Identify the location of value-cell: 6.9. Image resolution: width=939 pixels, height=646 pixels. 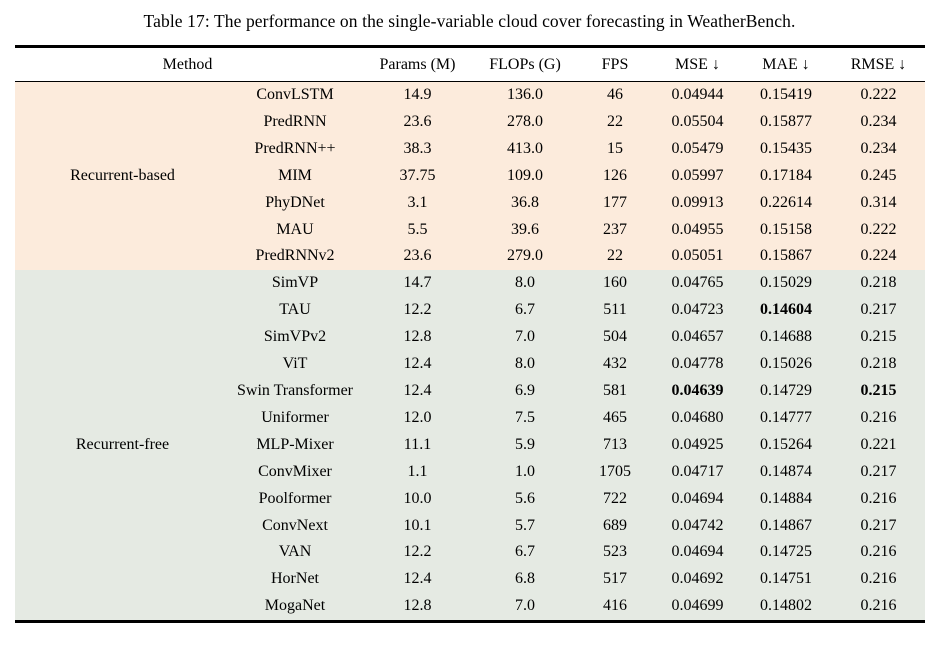
(525, 390).